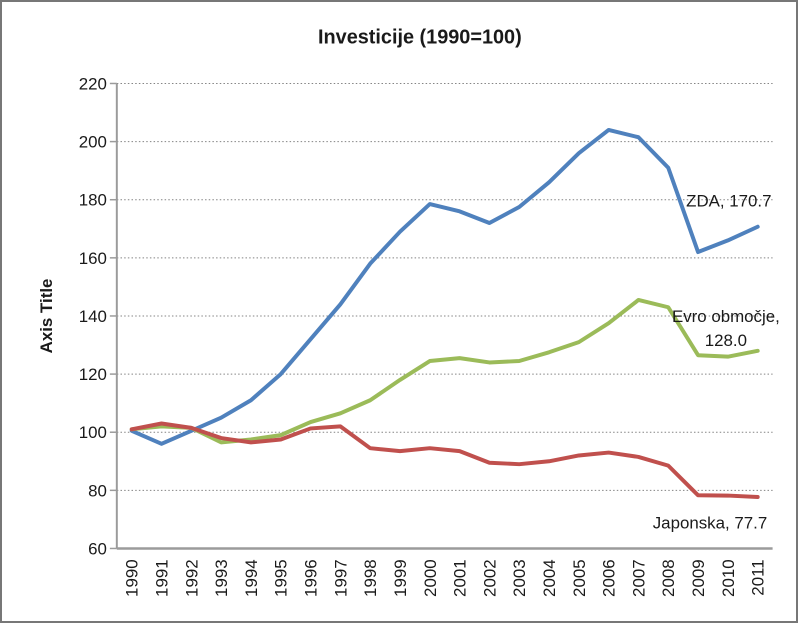 The width and height of the screenshot is (798, 623). What do you see at coordinates (191, 578) in the screenshot?
I see `x-tick-label: 1992` at bounding box center [191, 578].